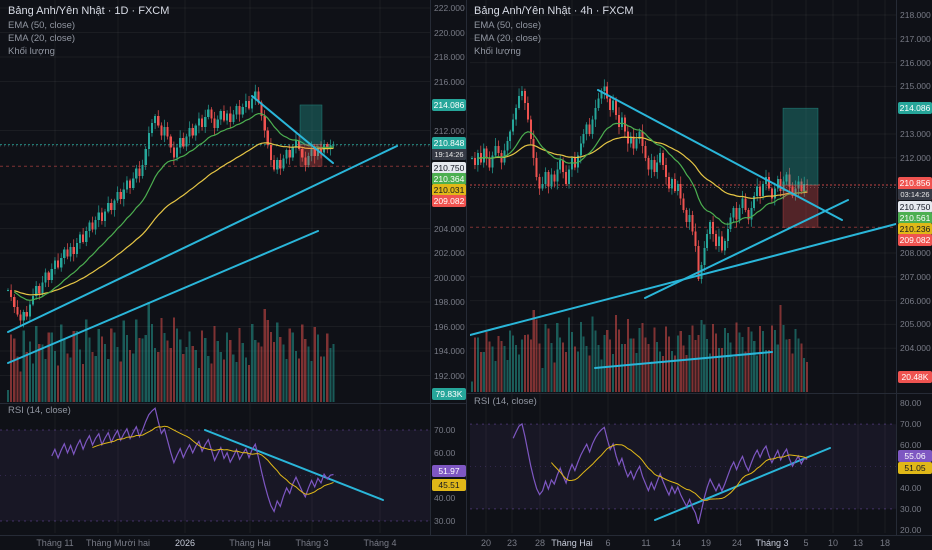 The height and width of the screenshot is (550, 932). What do you see at coordinates (915, 276) in the screenshot?
I see `price-axis-label: 207.000` at bounding box center [915, 276].